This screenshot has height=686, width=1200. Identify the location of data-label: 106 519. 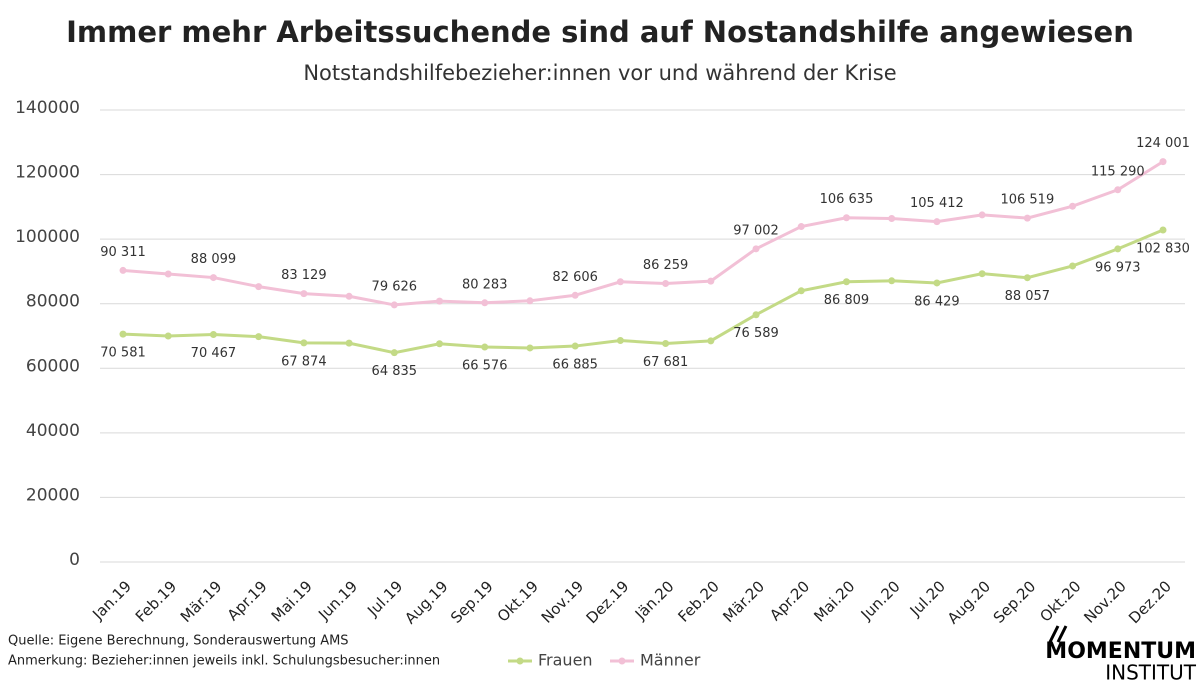
(1027, 200).